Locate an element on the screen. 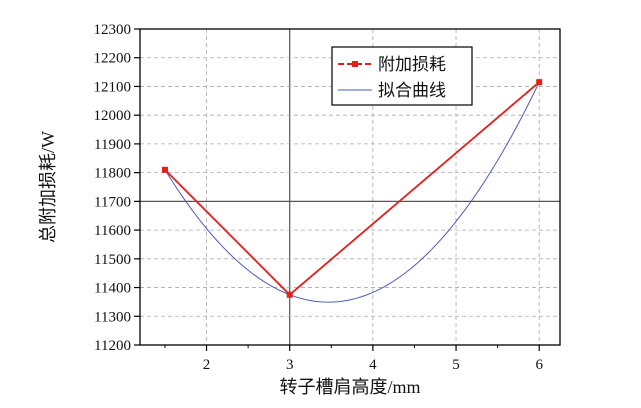 This screenshot has width=641, height=408. legend-box is located at coordinates (402, 76).